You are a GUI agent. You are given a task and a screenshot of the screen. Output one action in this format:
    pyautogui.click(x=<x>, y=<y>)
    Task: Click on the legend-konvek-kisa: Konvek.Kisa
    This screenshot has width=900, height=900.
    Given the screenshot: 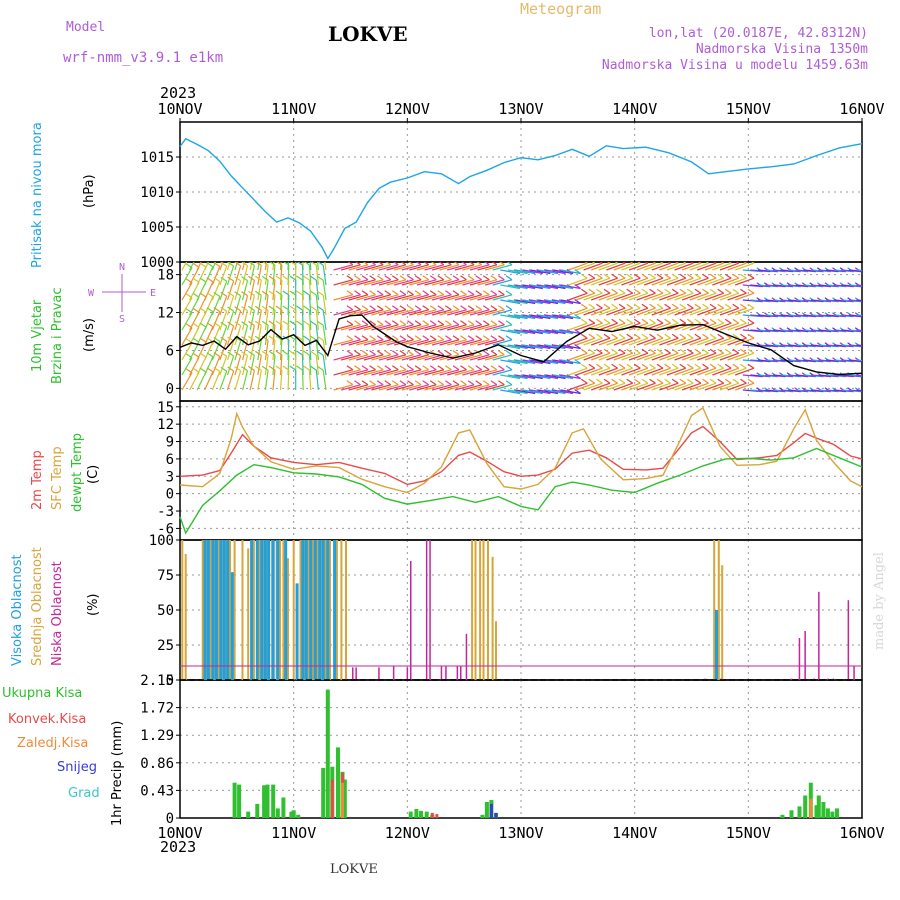 What is the action you would take?
    pyautogui.click(x=47, y=719)
    